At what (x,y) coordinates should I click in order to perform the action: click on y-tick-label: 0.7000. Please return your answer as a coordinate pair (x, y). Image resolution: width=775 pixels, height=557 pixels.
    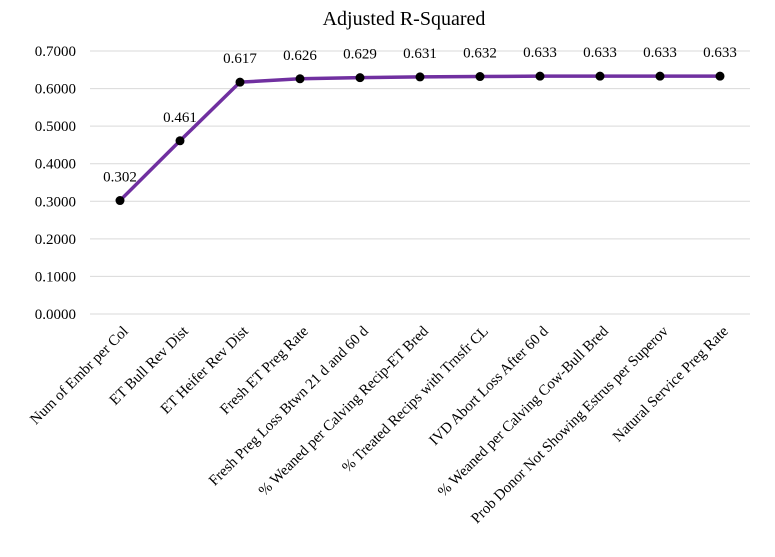
    Looking at the image, I should click on (55, 52).